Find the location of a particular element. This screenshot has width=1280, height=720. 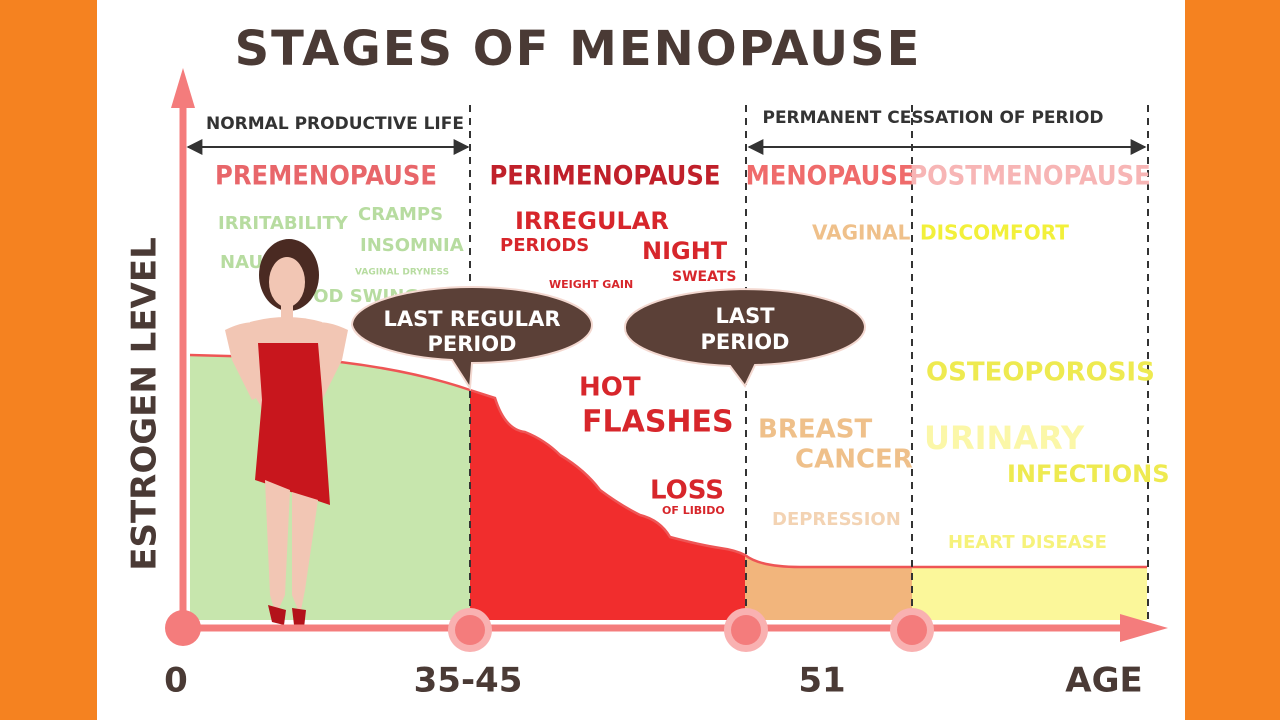

symptom: OSTEOPOROSIS is located at coordinates (1040, 373).